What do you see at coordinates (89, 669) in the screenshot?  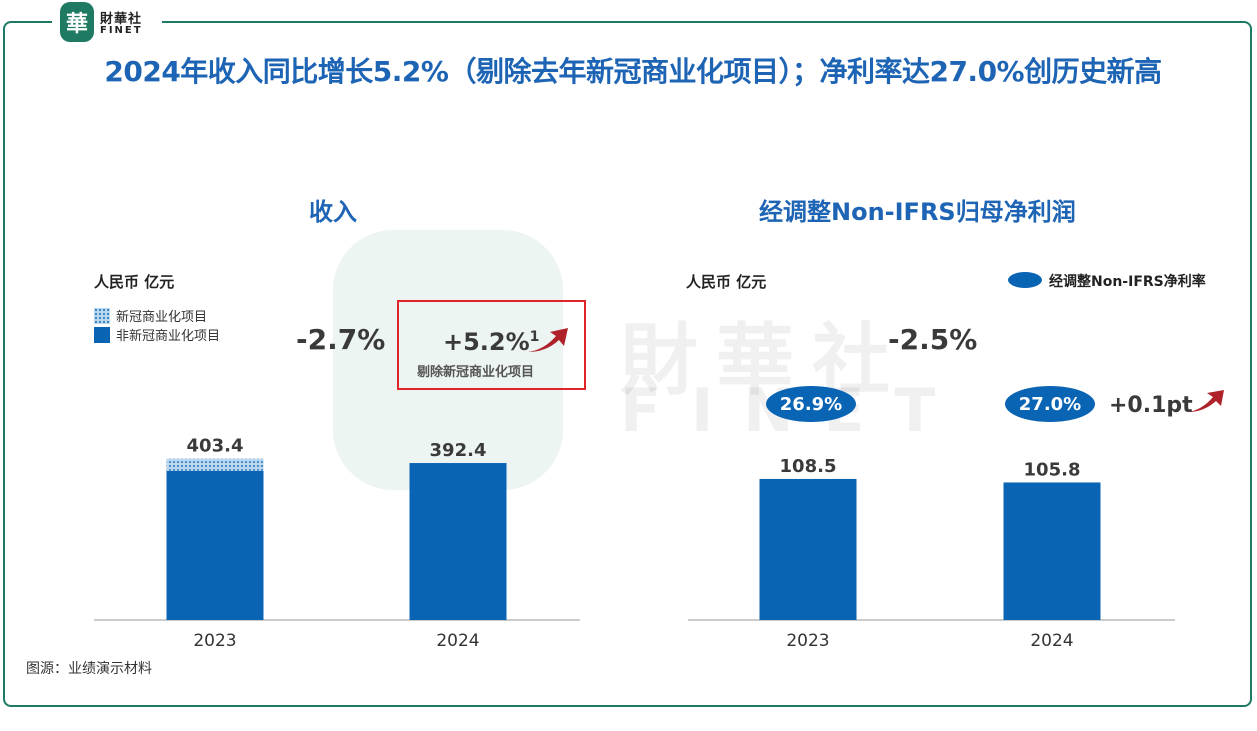 I see `source-note: 图源：业绩演示材料` at bounding box center [89, 669].